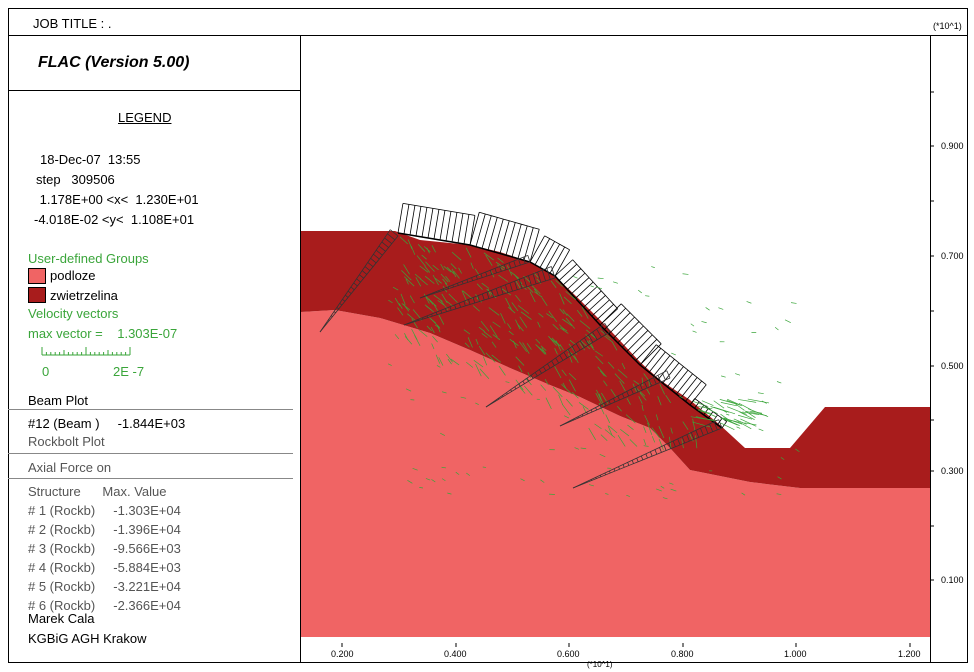 This screenshot has height=672, width=974. I want to click on beam-force-envelope, so click(641, 324).